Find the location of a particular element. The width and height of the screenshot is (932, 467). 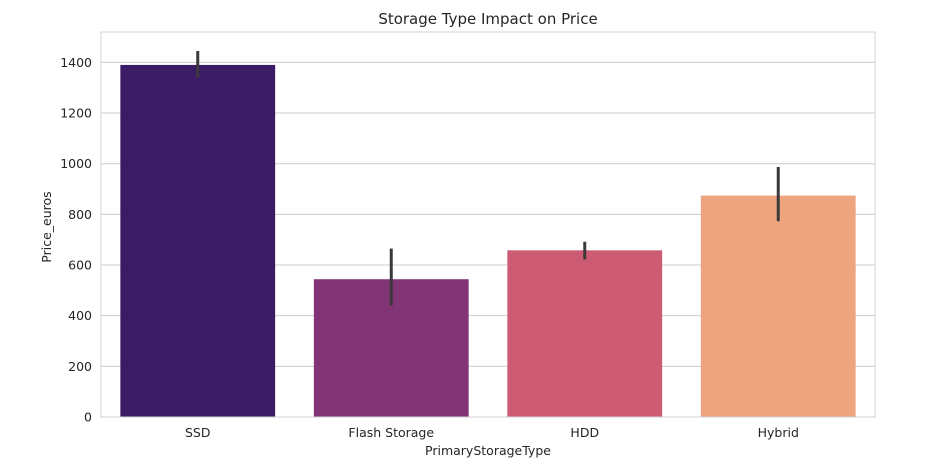

y-axis-label: Price_euros is located at coordinates (46, 226).